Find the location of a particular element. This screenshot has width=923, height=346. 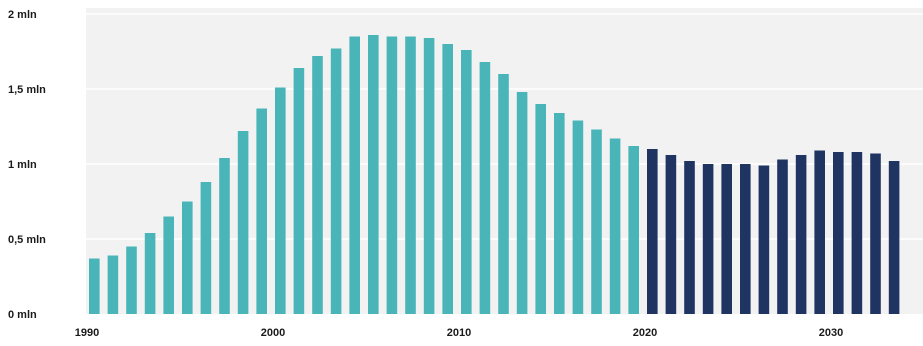

y-tick-label: 0,5 mln is located at coordinates (27, 240).